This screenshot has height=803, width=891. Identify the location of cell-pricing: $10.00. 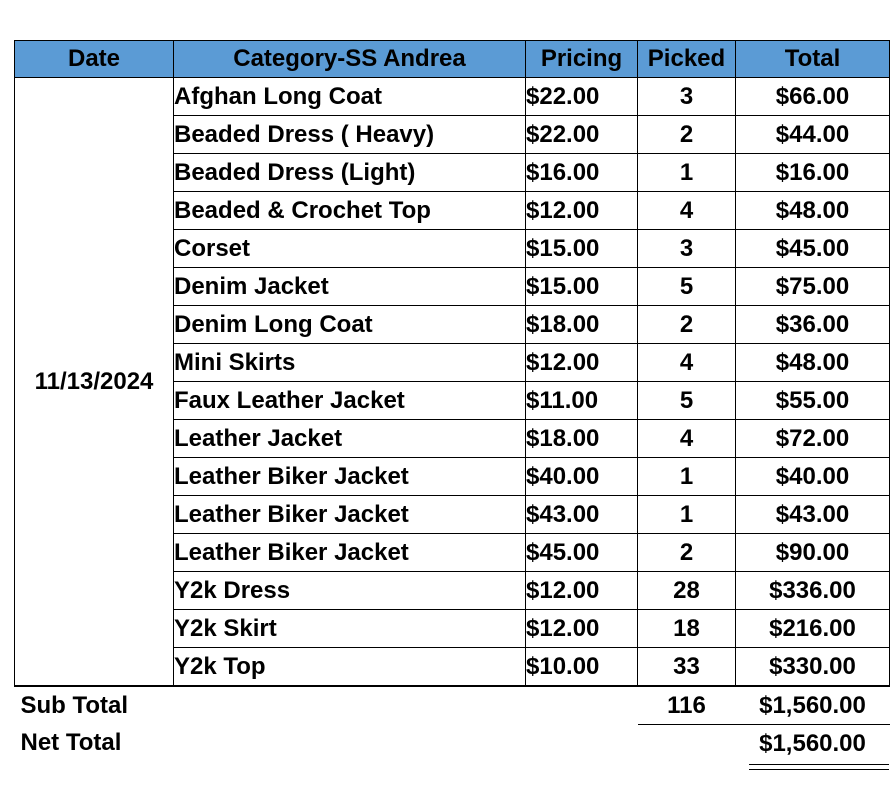
(581, 667).